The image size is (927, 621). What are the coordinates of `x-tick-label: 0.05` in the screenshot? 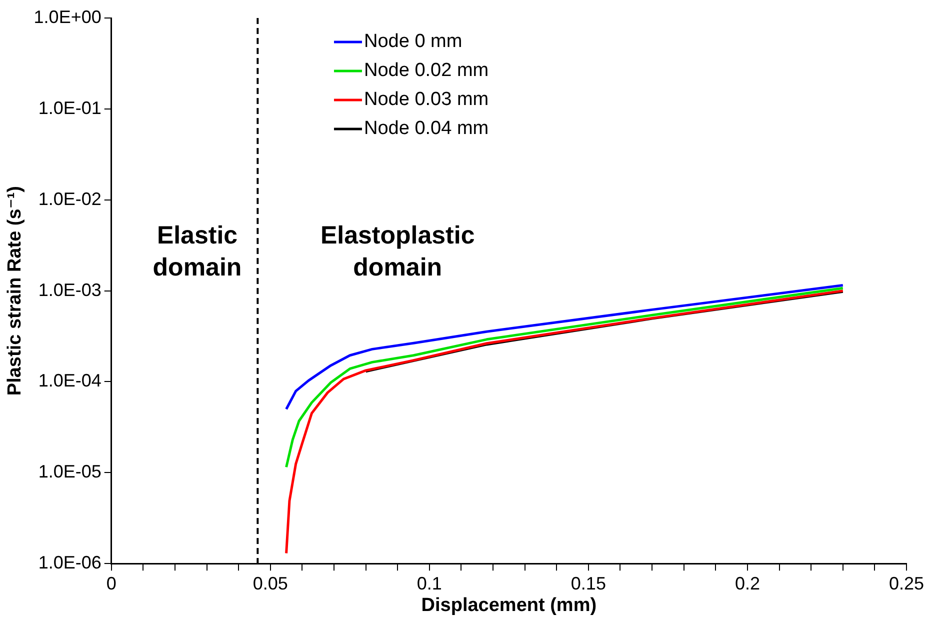 It's located at (270, 583).